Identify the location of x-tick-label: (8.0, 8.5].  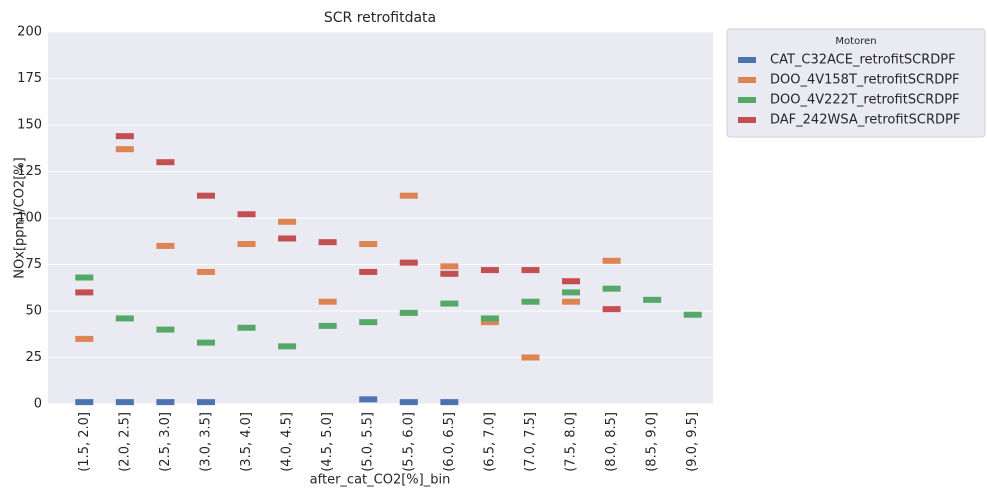
(611, 442).